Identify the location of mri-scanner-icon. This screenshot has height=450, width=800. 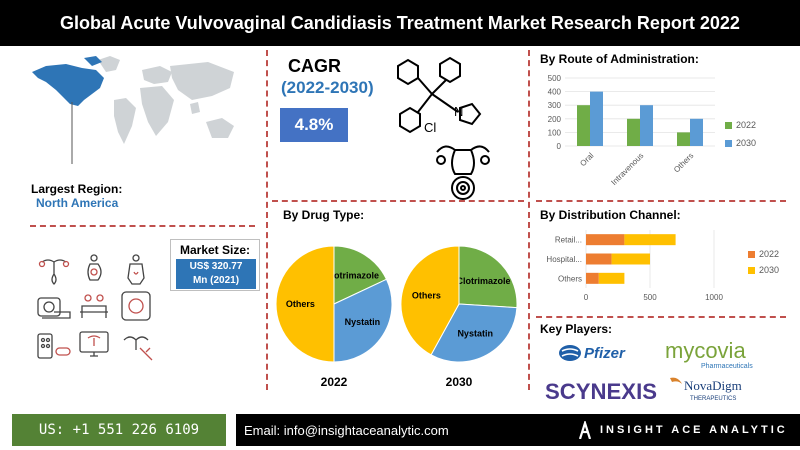
(54, 308).